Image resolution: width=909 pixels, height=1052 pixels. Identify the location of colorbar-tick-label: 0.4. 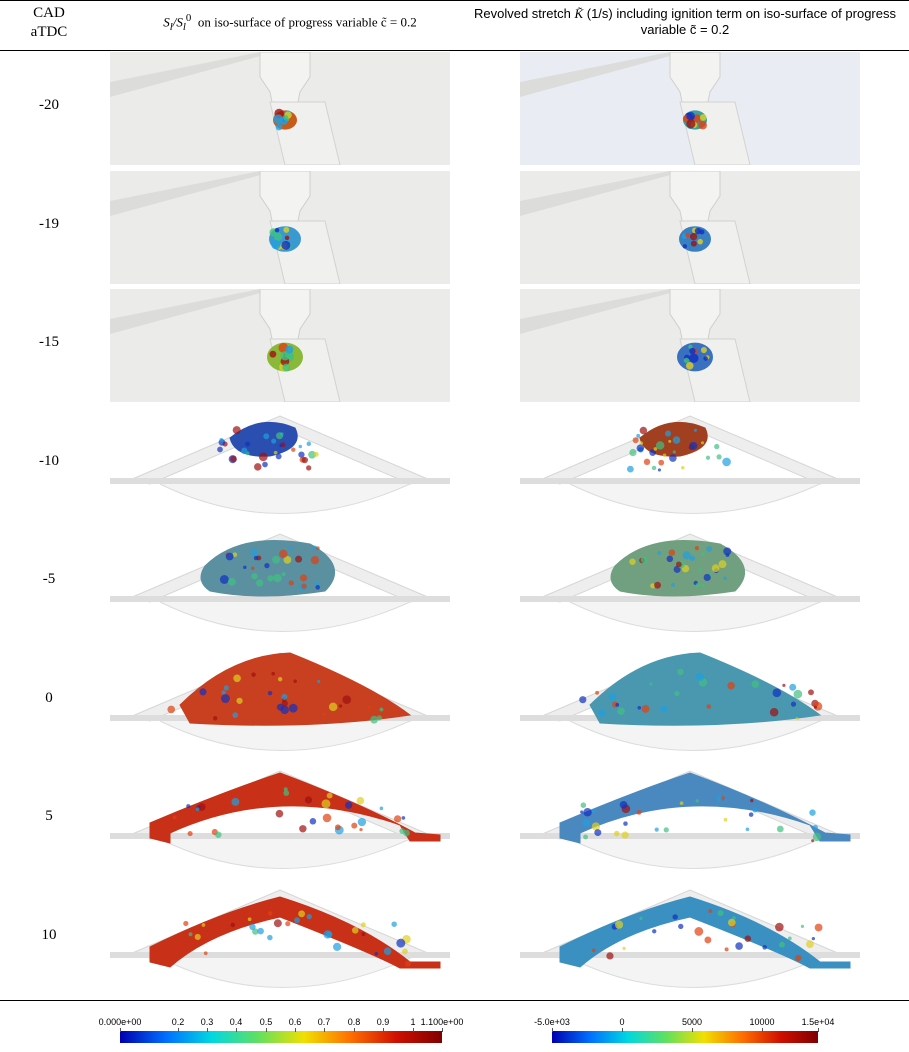
(236, 1022).